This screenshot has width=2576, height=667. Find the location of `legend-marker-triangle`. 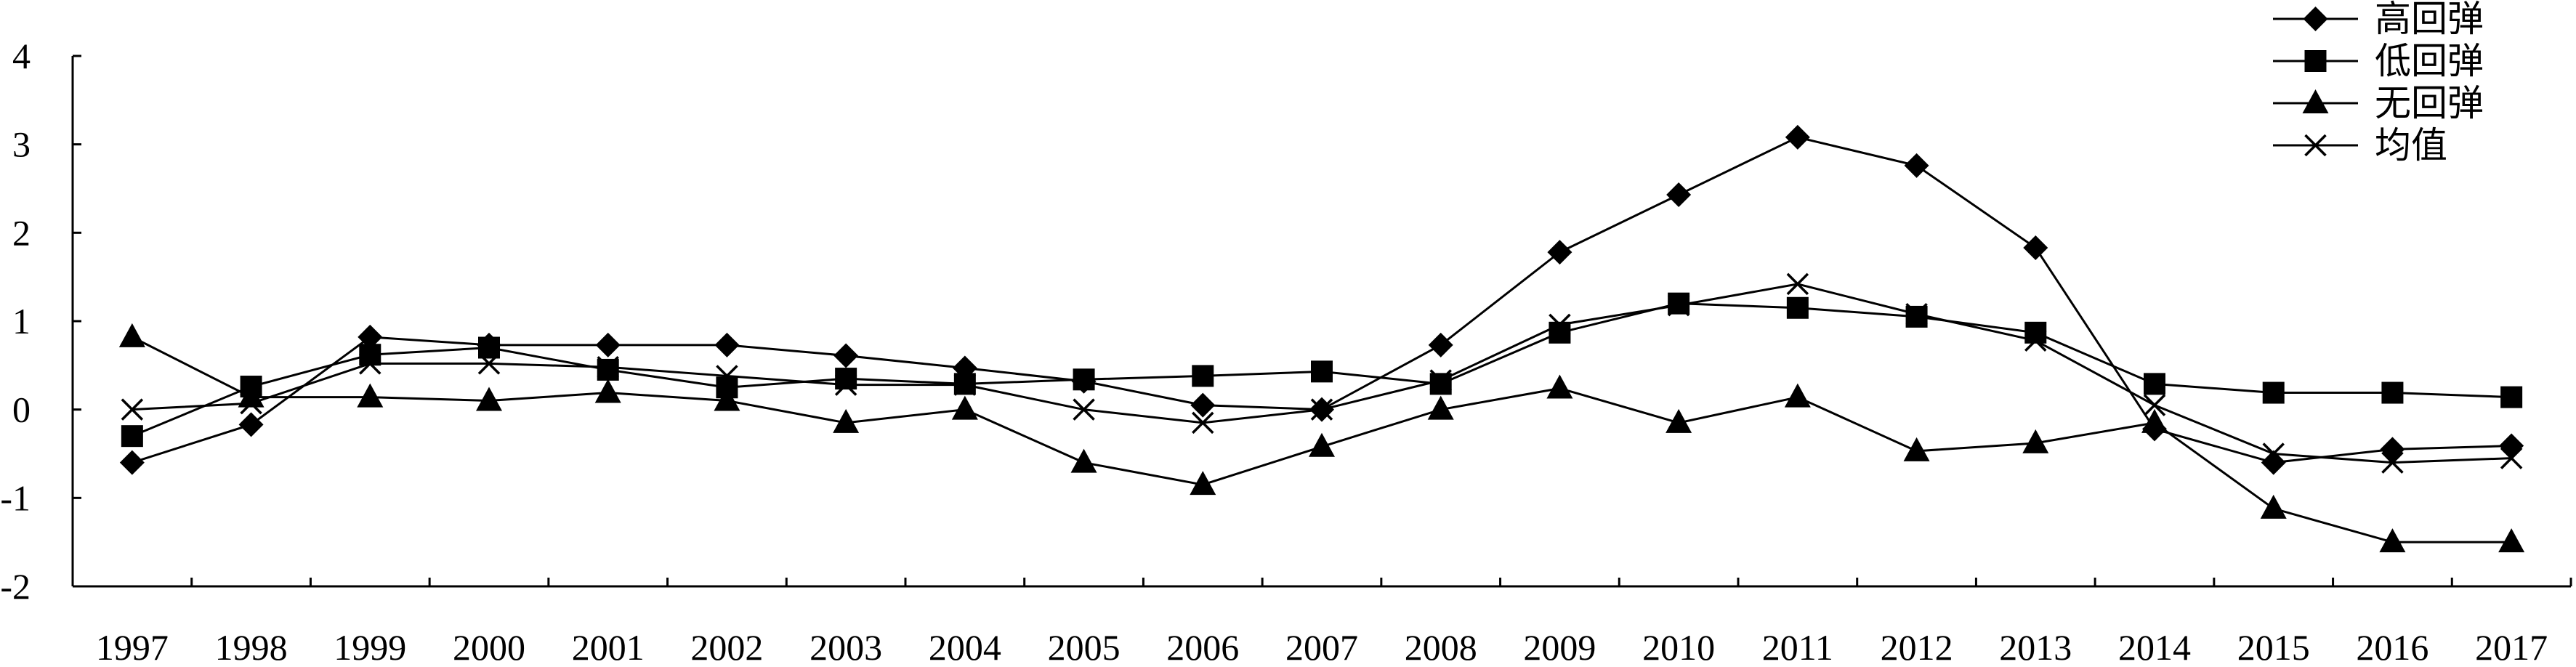

legend-marker-triangle is located at coordinates (2316, 101).